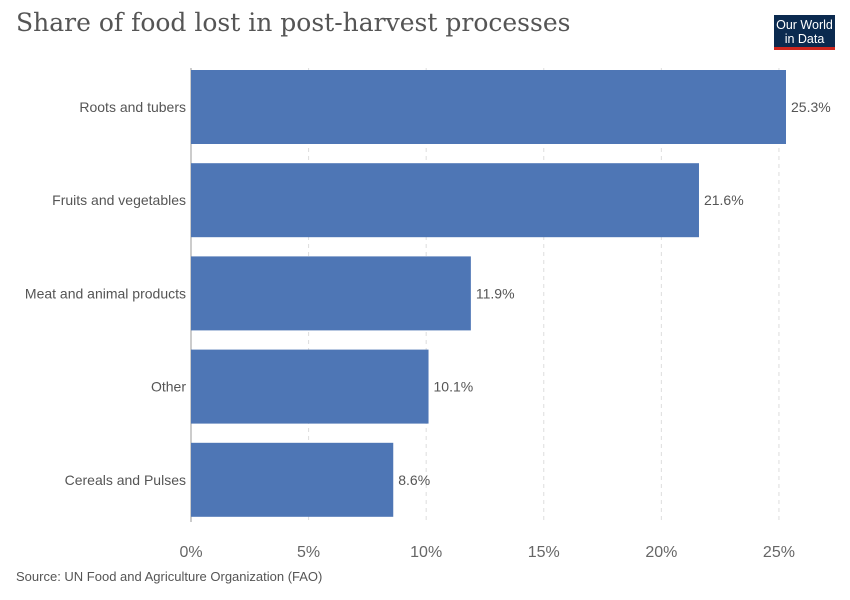  What do you see at coordinates (132, 107) in the screenshot?
I see `category-label: Roots and tubers` at bounding box center [132, 107].